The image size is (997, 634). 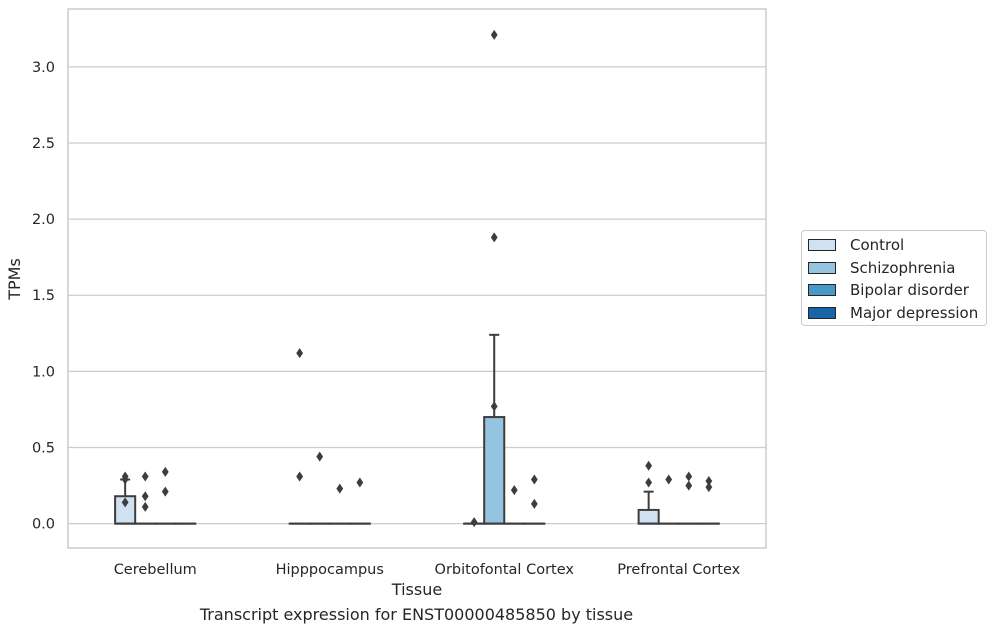 What do you see at coordinates (416, 589) in the screenshot?
I see `x-axis-title: Tissue` at bounding box center [416, 589].